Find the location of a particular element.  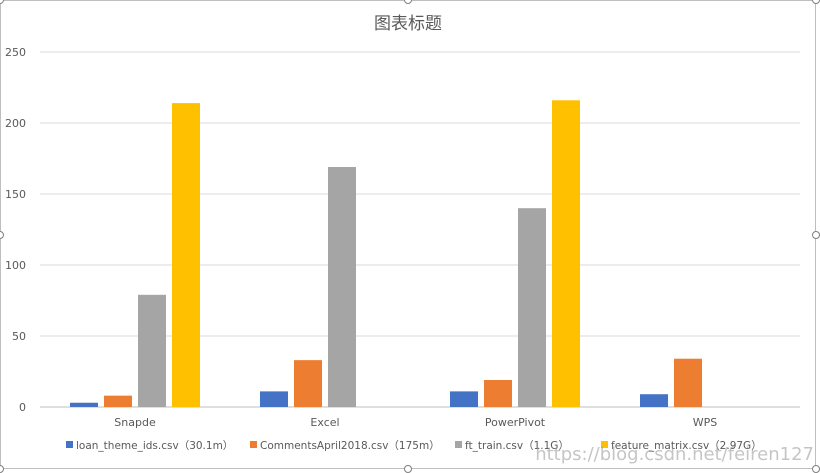

y-axis-ticks: 0 50 100 150 200 250 is located at coordinates (15, 230).